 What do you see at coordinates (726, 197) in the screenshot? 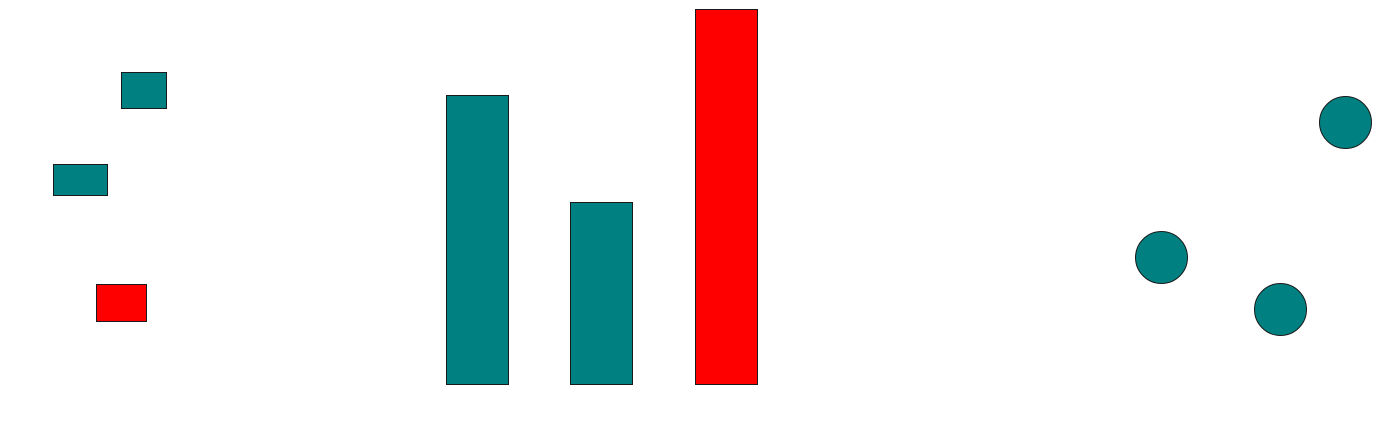
I see `red-bar` at bounding box center [726, 197].